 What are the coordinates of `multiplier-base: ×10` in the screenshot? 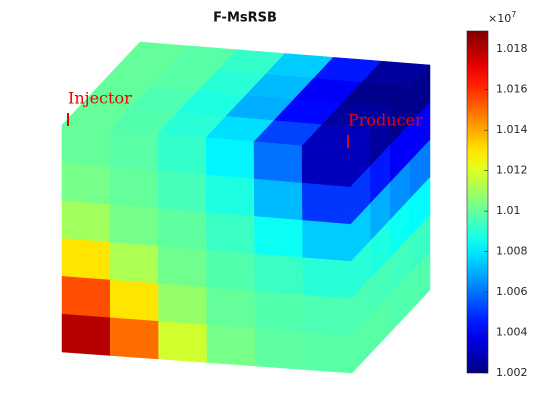 It's located at (499, 18).